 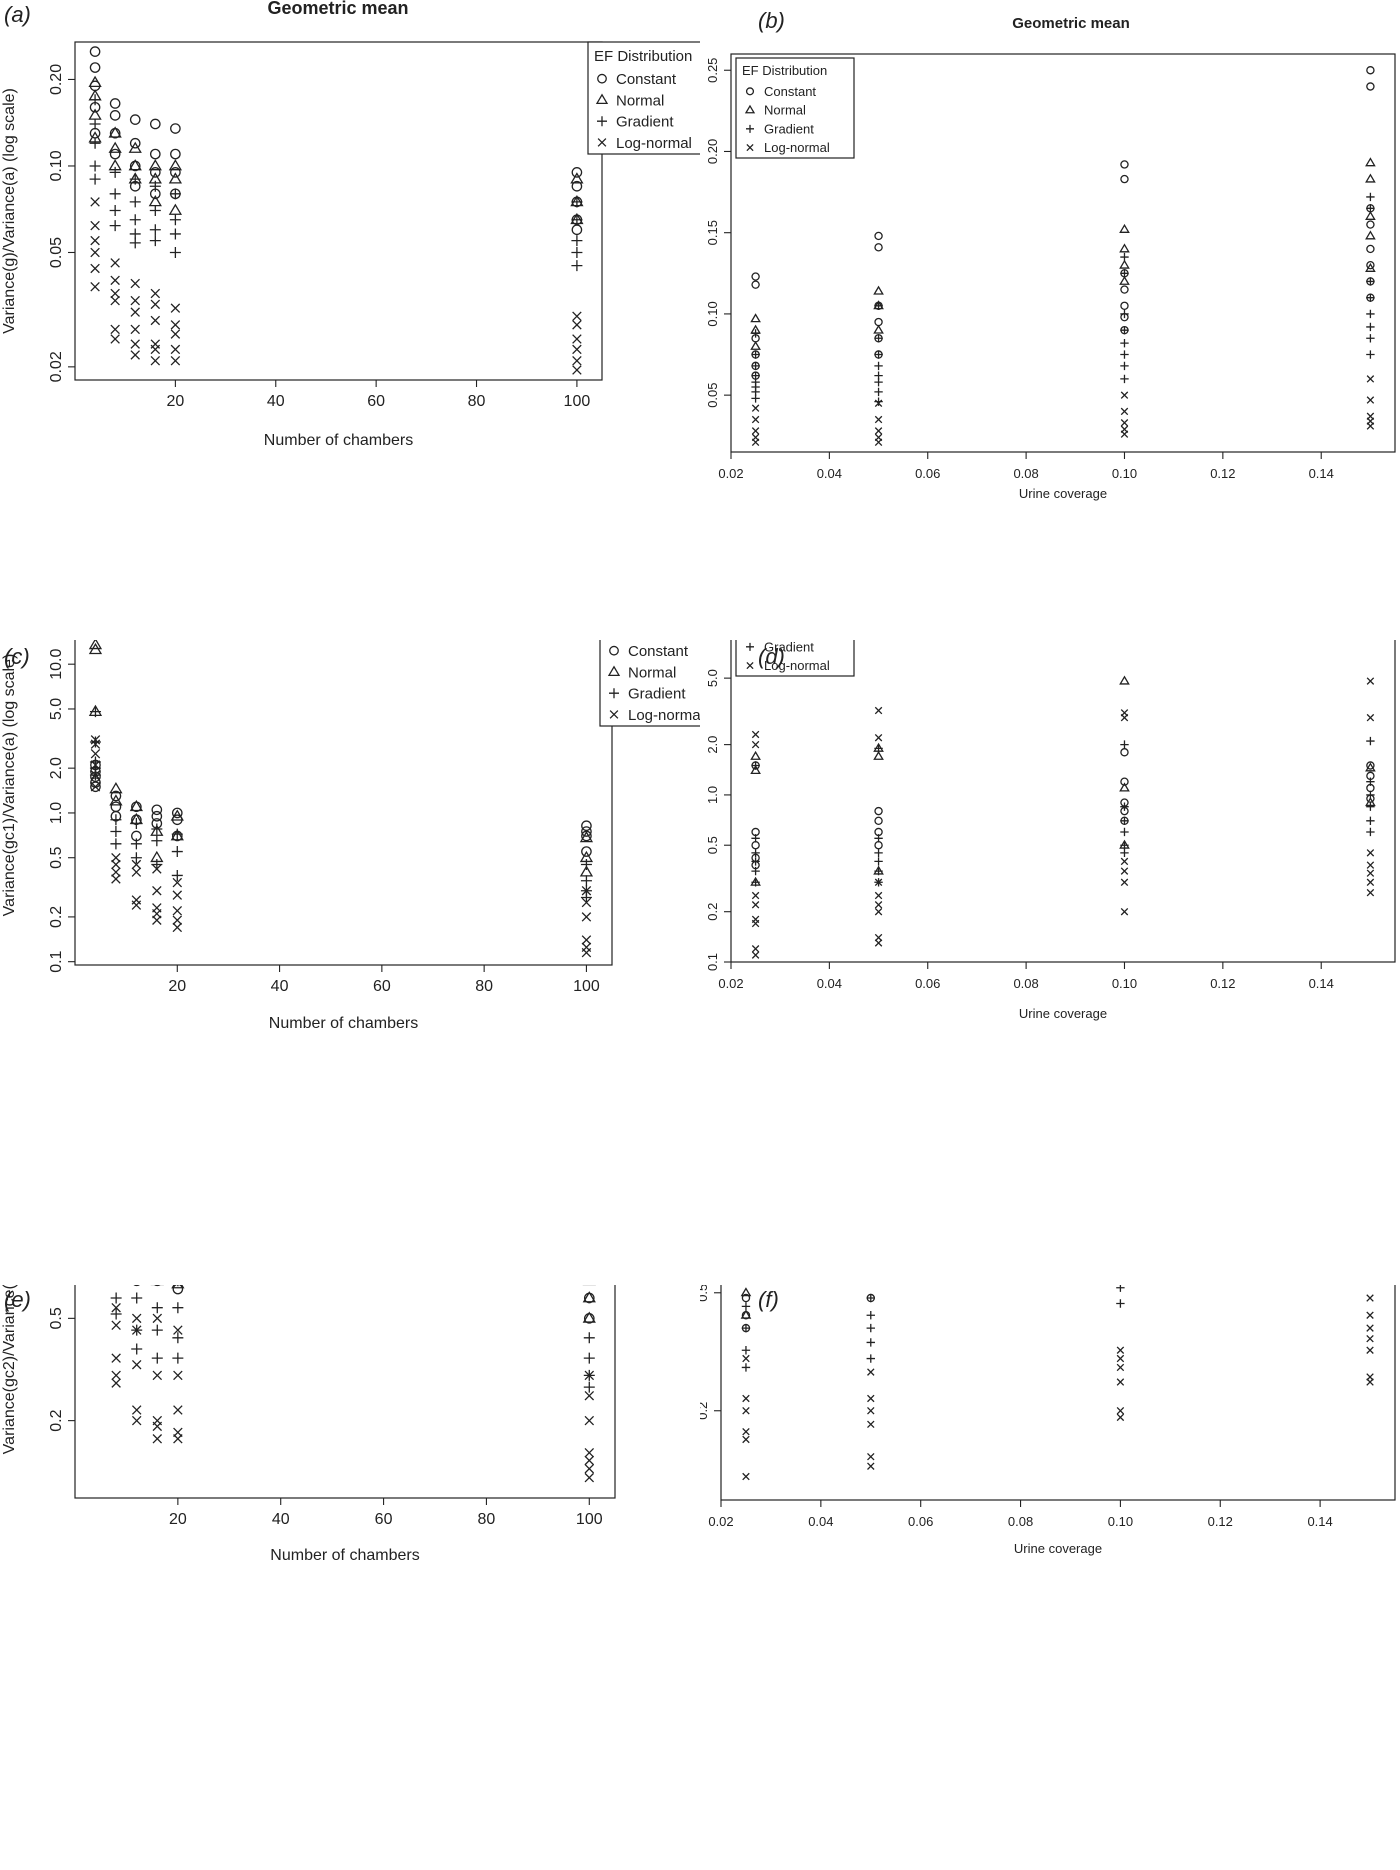 I want to click on plot-frame, so click(x=343, y=802).